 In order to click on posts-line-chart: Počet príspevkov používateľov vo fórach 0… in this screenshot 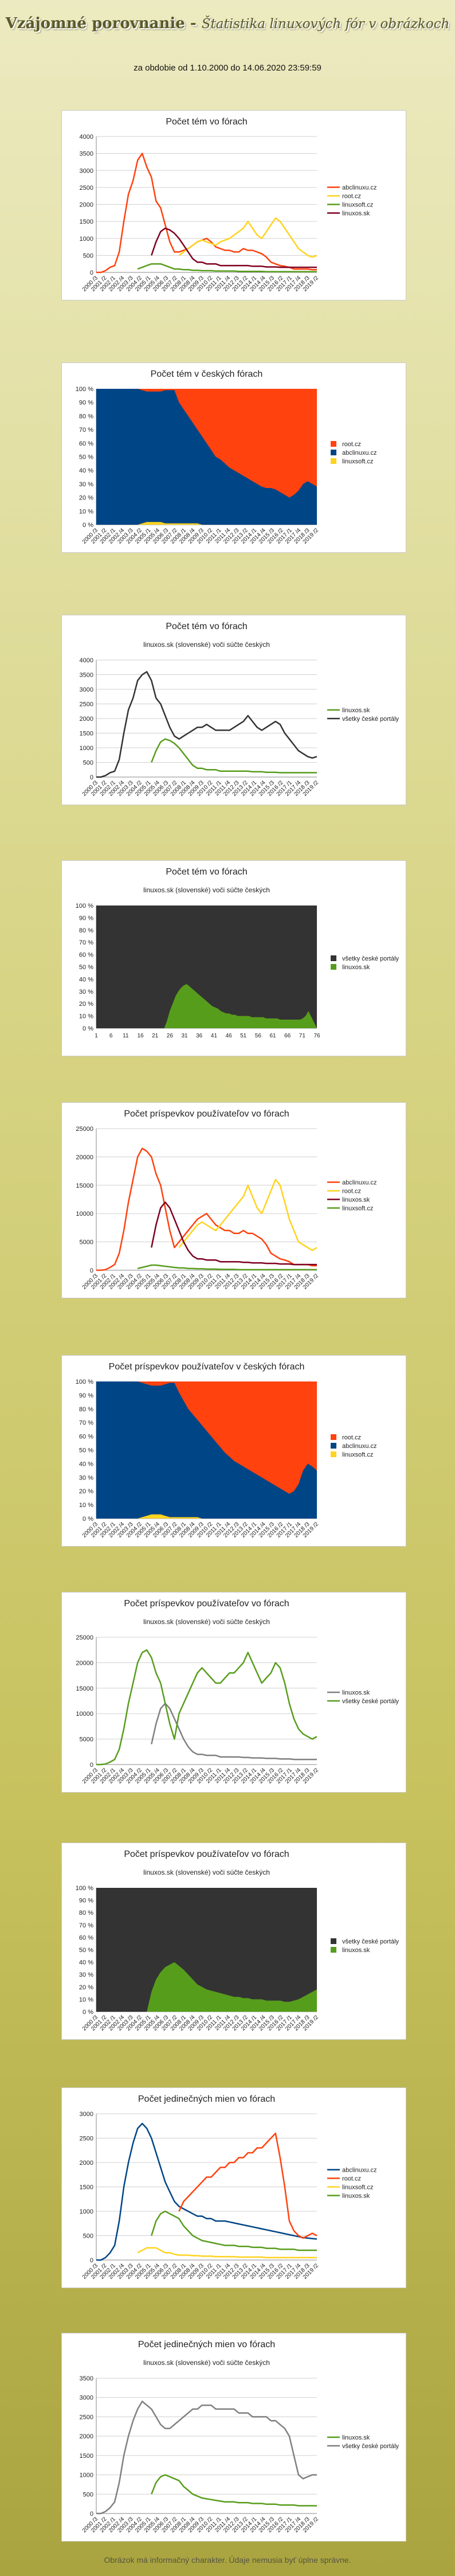, I will do `click(226, 1200)`.